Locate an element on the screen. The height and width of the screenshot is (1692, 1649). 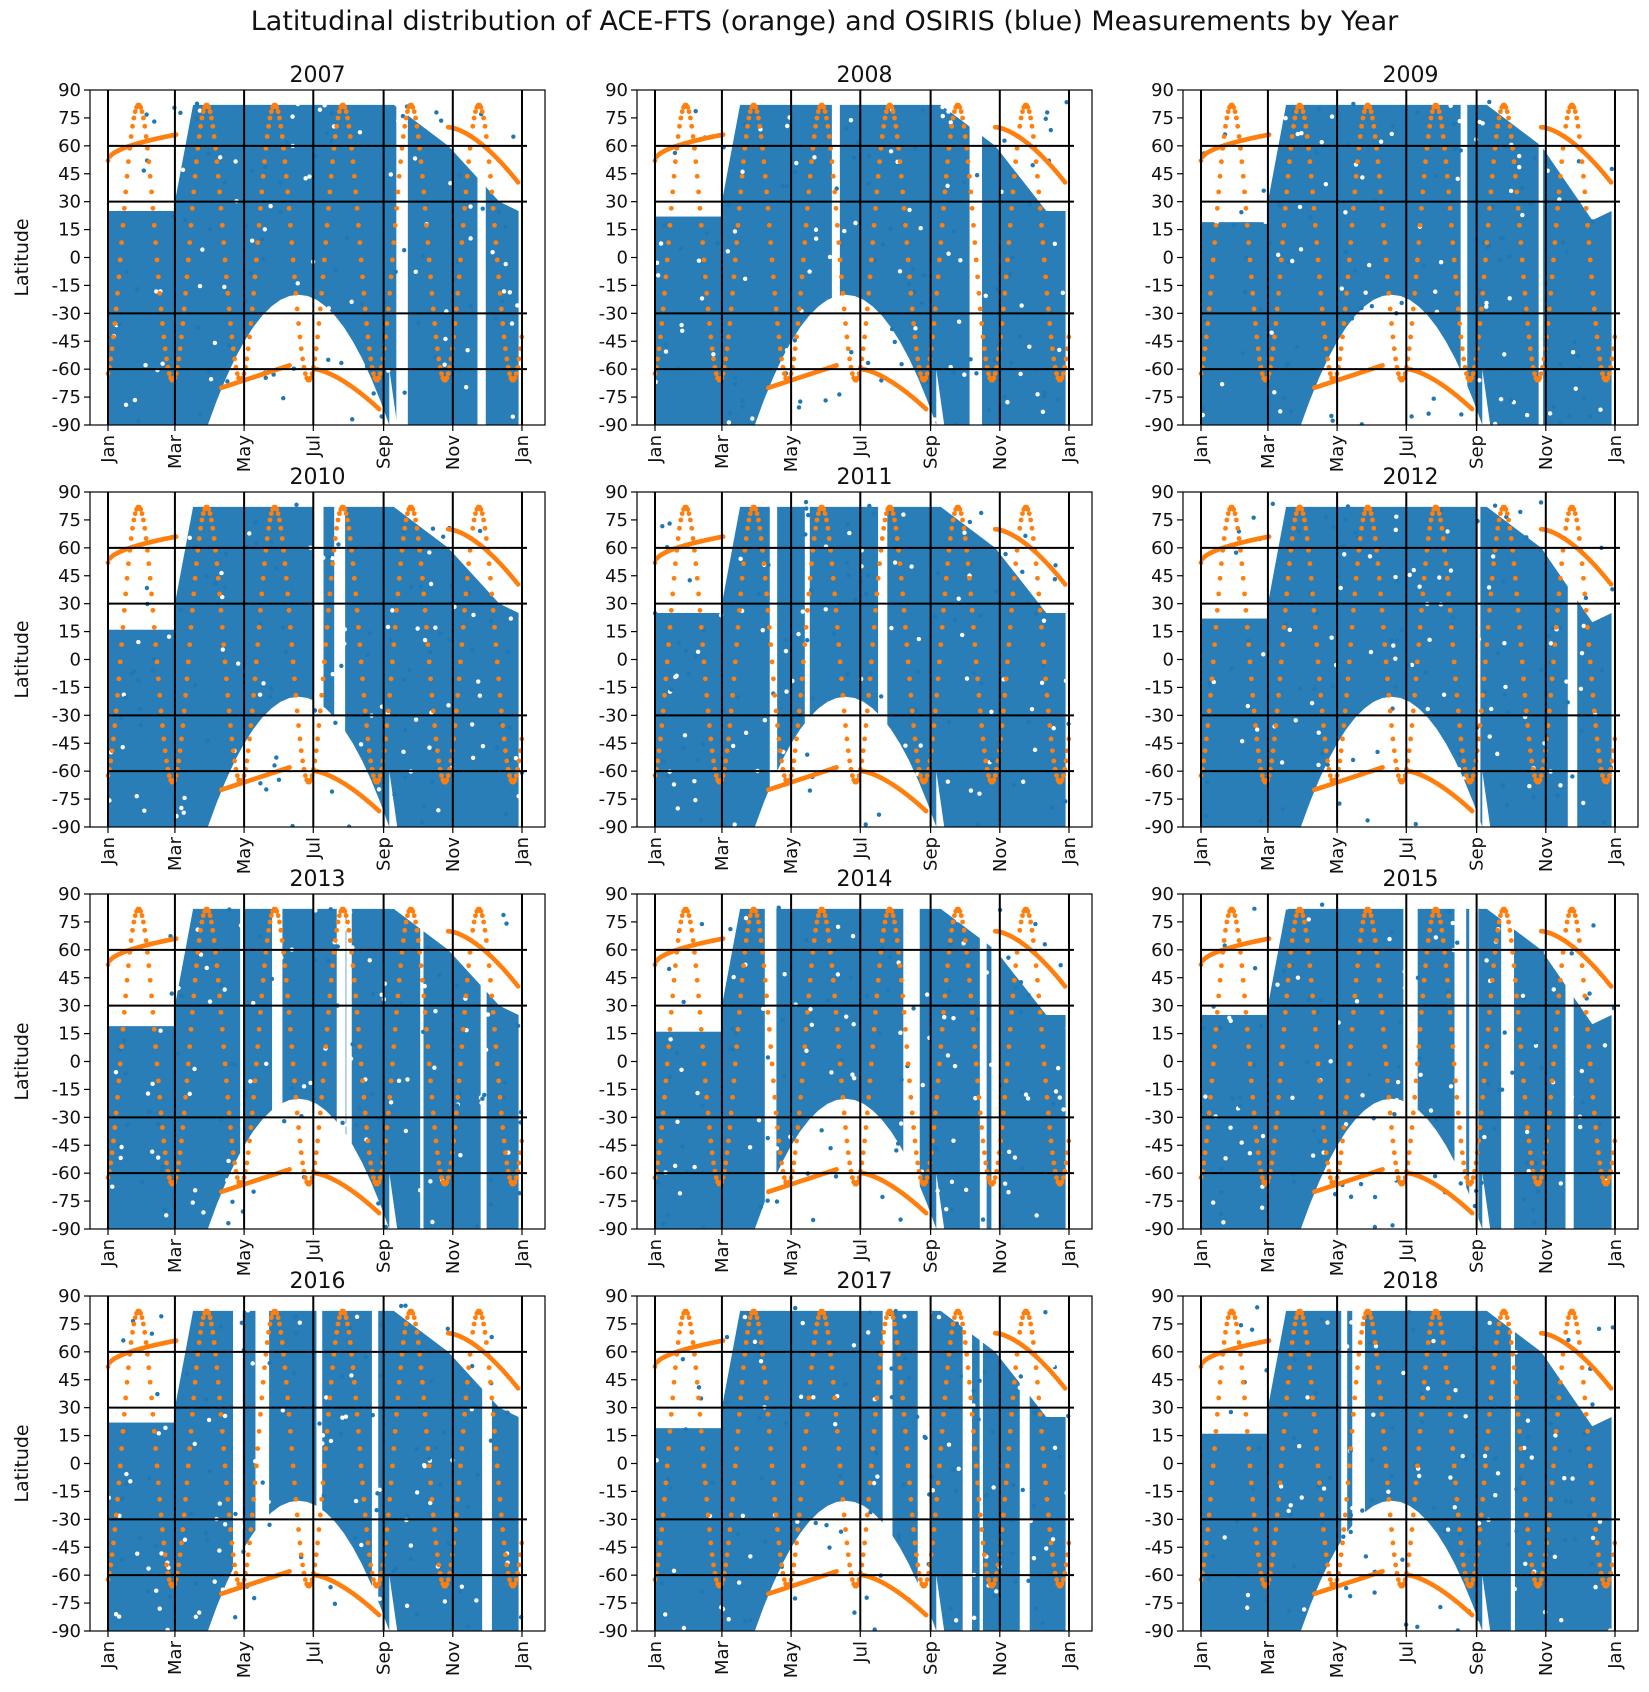
y-tick-label: -90 is located at coordinates (613, 827).